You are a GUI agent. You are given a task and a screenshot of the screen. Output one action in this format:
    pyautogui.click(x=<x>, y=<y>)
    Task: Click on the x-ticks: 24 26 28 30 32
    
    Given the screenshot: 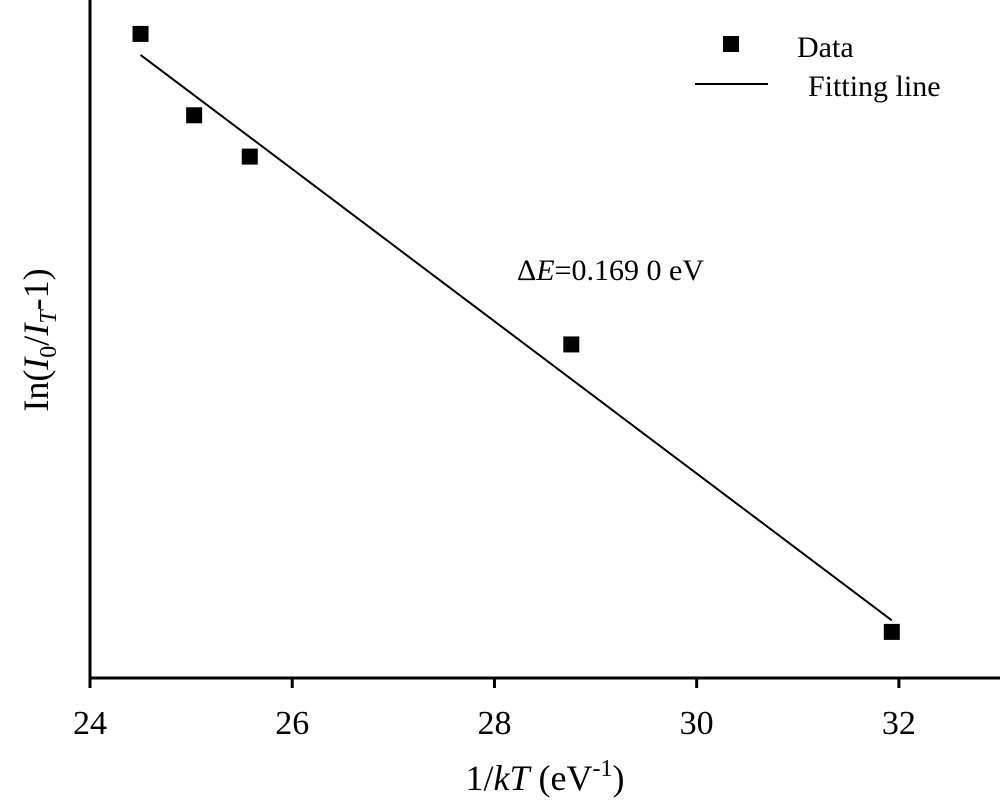 What is the action you would take?
    pyautogui.click(x=494, y=710)
    